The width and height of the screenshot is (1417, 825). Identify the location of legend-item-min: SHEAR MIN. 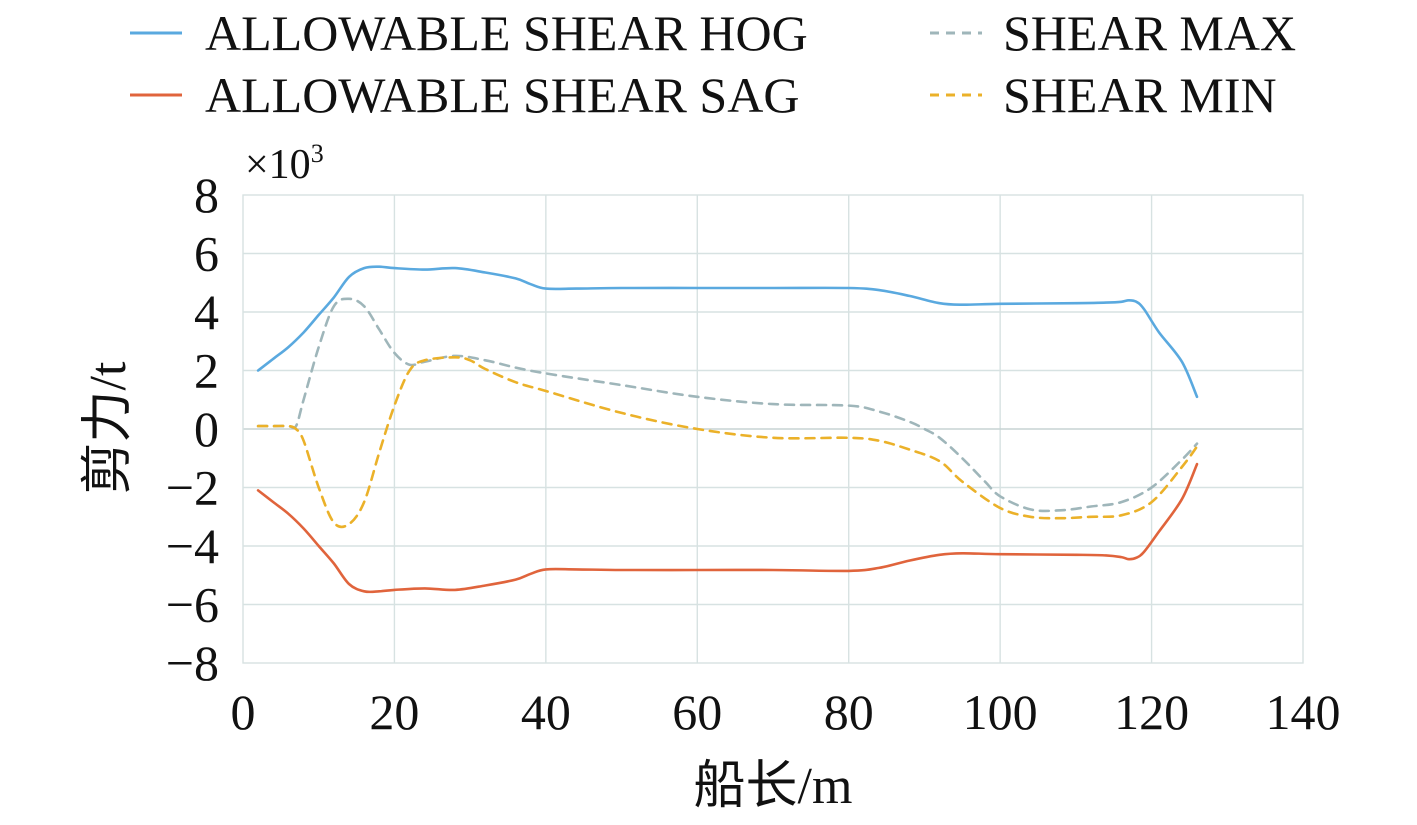
(1103, 95).